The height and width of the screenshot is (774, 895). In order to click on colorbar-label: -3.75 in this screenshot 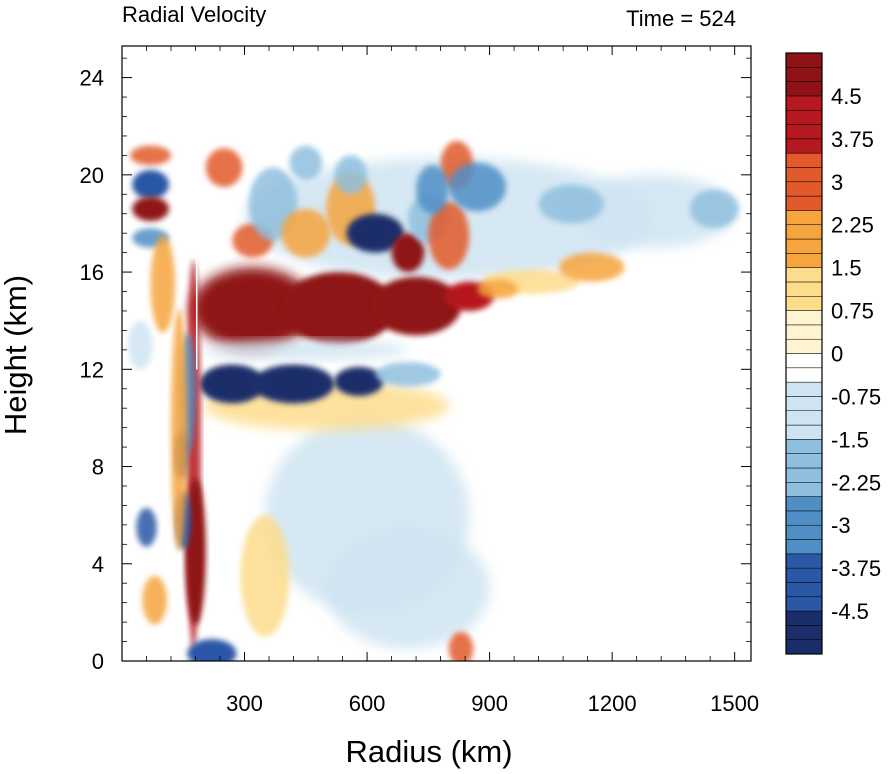, I will do `click(856, 568)`.